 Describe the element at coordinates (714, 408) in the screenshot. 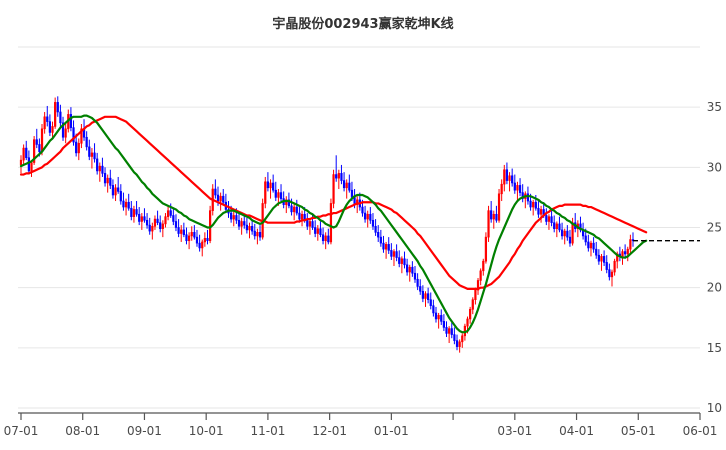

I see `svg-text: 10` at that location.